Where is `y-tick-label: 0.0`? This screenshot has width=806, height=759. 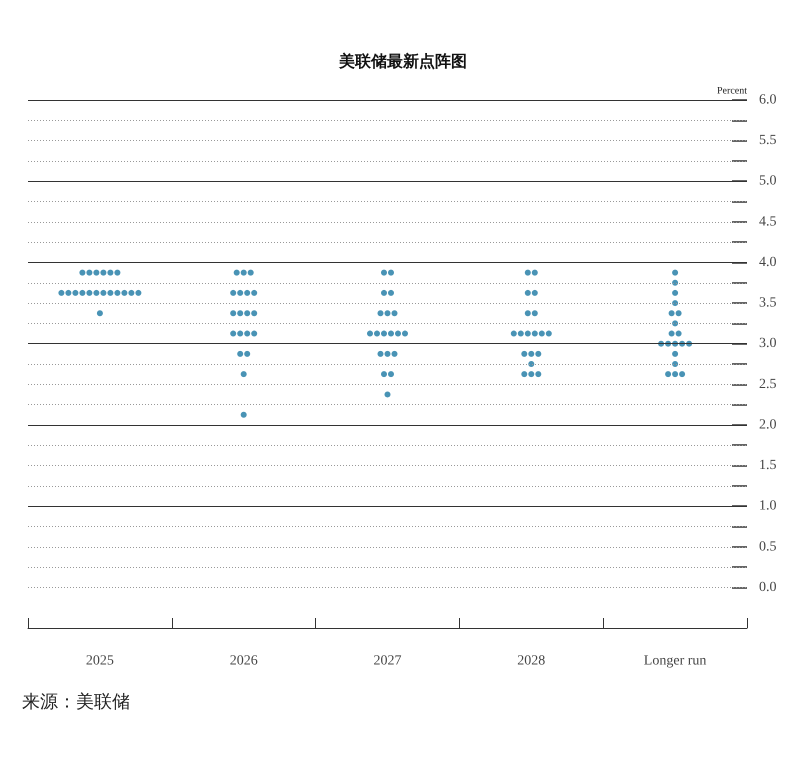
y-tick-label: 0.0 is located at coordinates (767, 587).